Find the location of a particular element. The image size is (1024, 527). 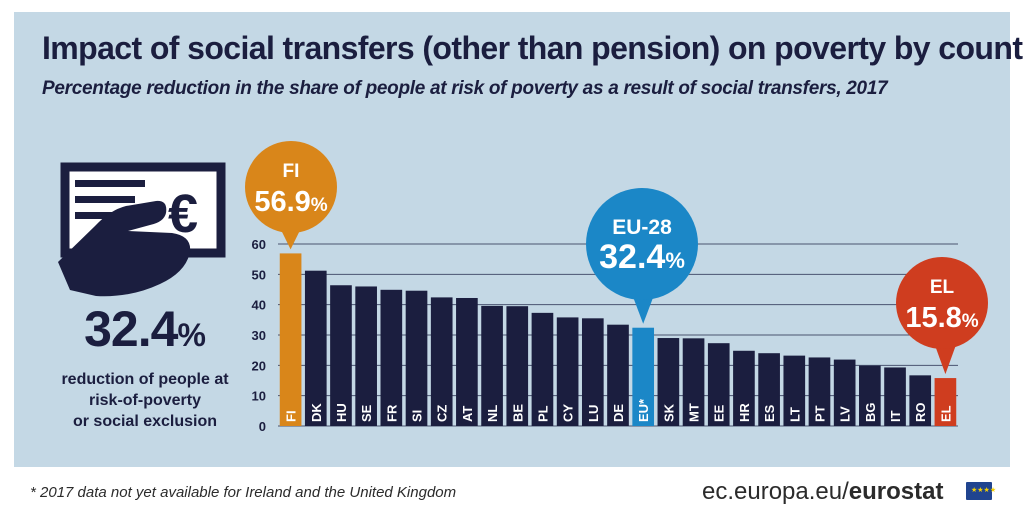

y-tick-label: 30 is located at coordinates (259, 335).